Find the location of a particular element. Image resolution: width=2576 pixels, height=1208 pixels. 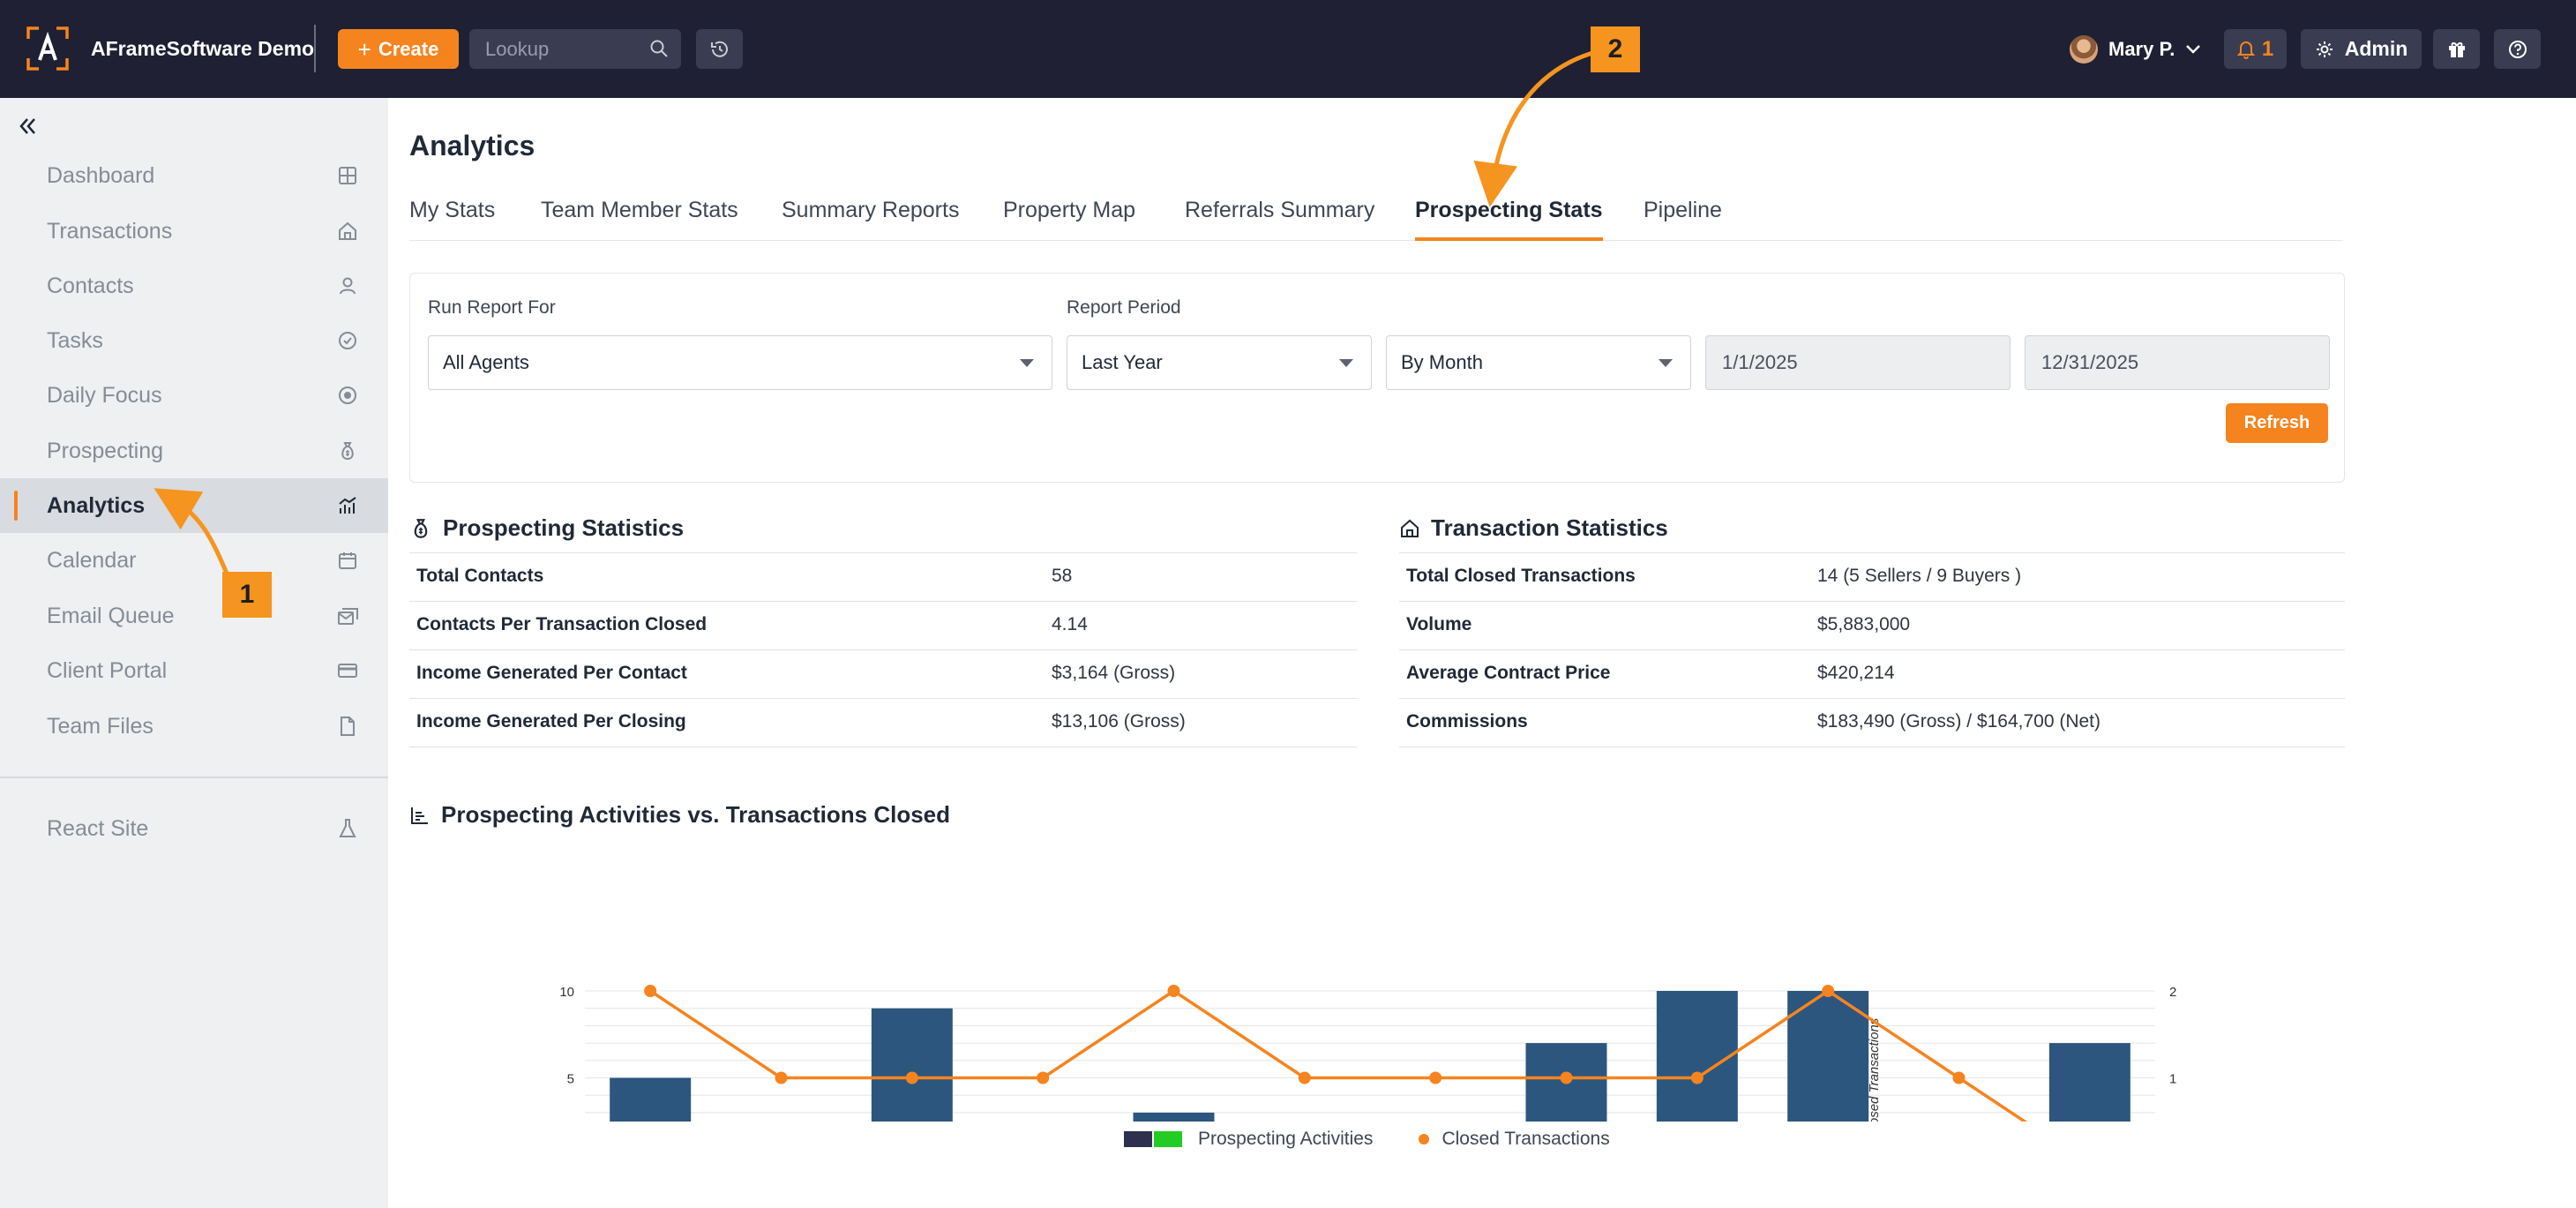

tab-my-stats: My Stats is located at coordinates (453, 210).